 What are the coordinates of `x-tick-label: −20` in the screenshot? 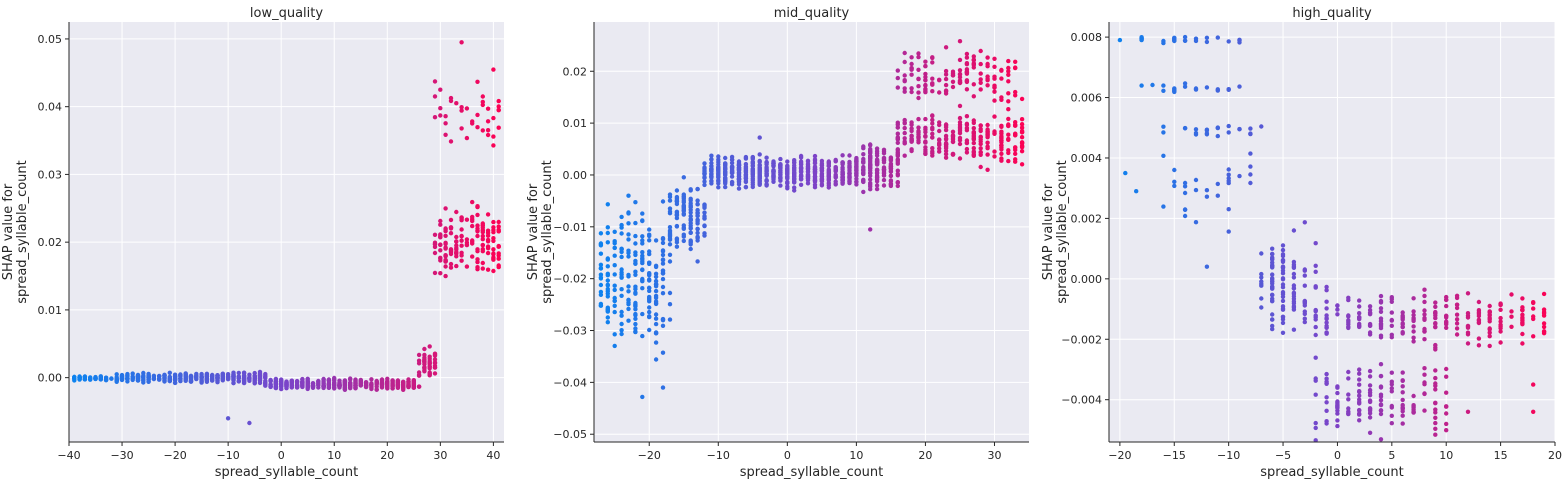 It's located at (649, 455).